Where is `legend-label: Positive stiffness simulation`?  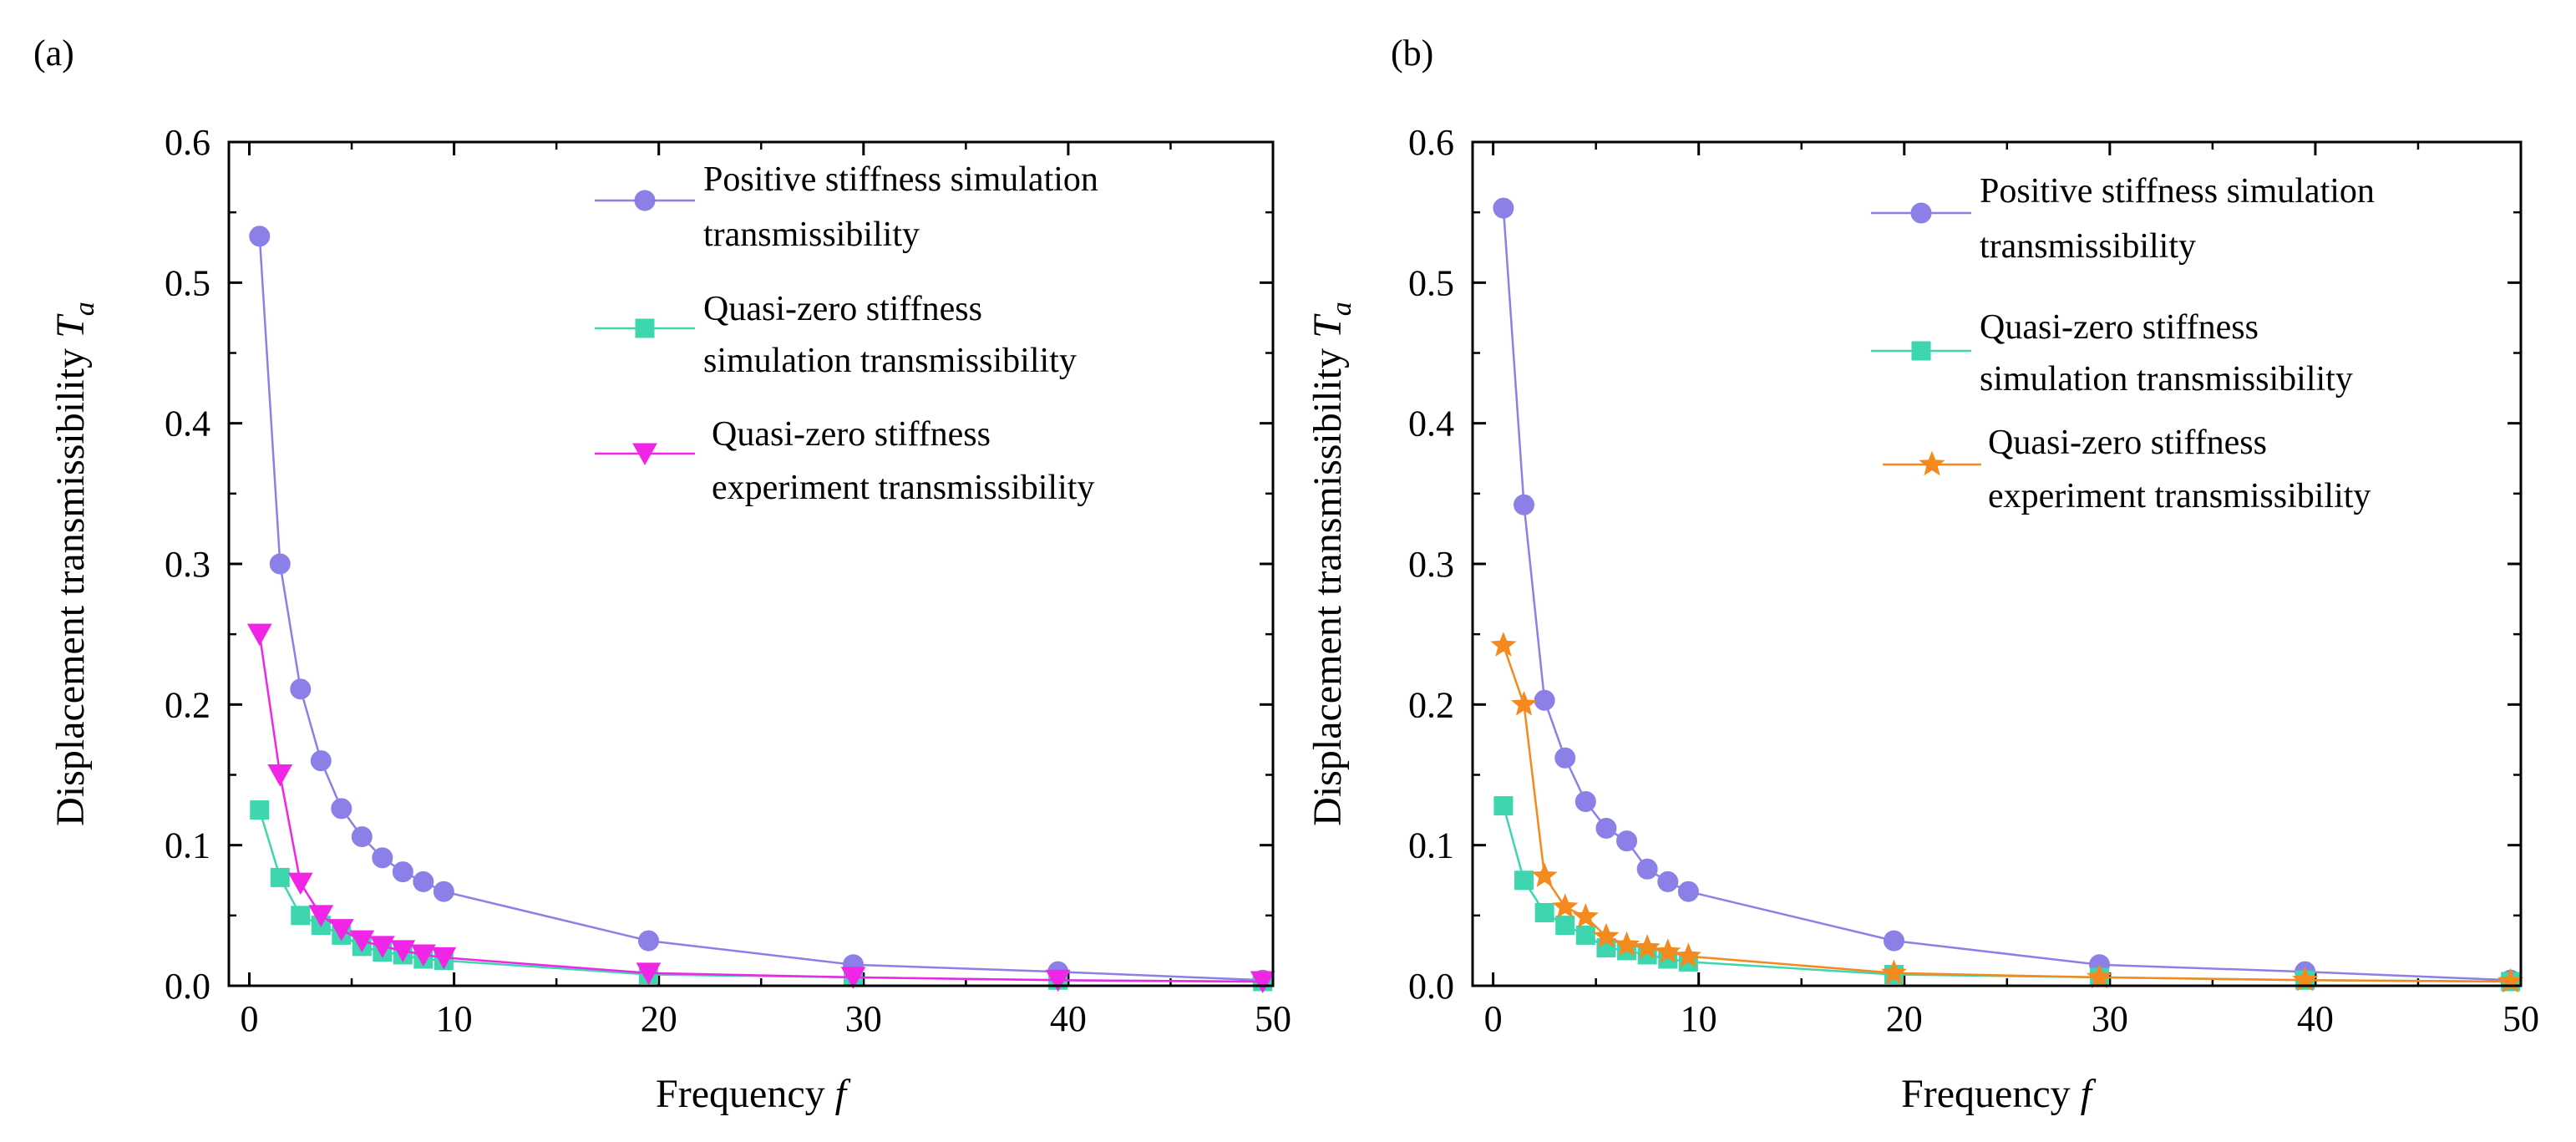
legend-label: Positive stiffness simulation is located at coordinates (900, 179).